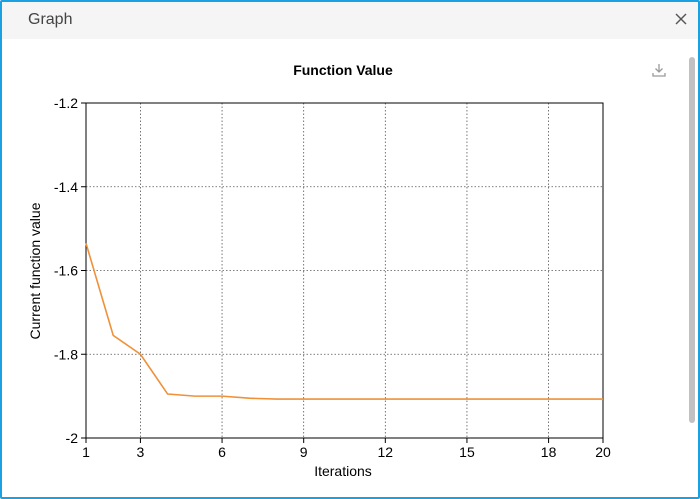 The image size is (700, 499). Describe the element at coordinates (343, 471) in the screenshot. I see `x-axis-label: Iterations` at that location.